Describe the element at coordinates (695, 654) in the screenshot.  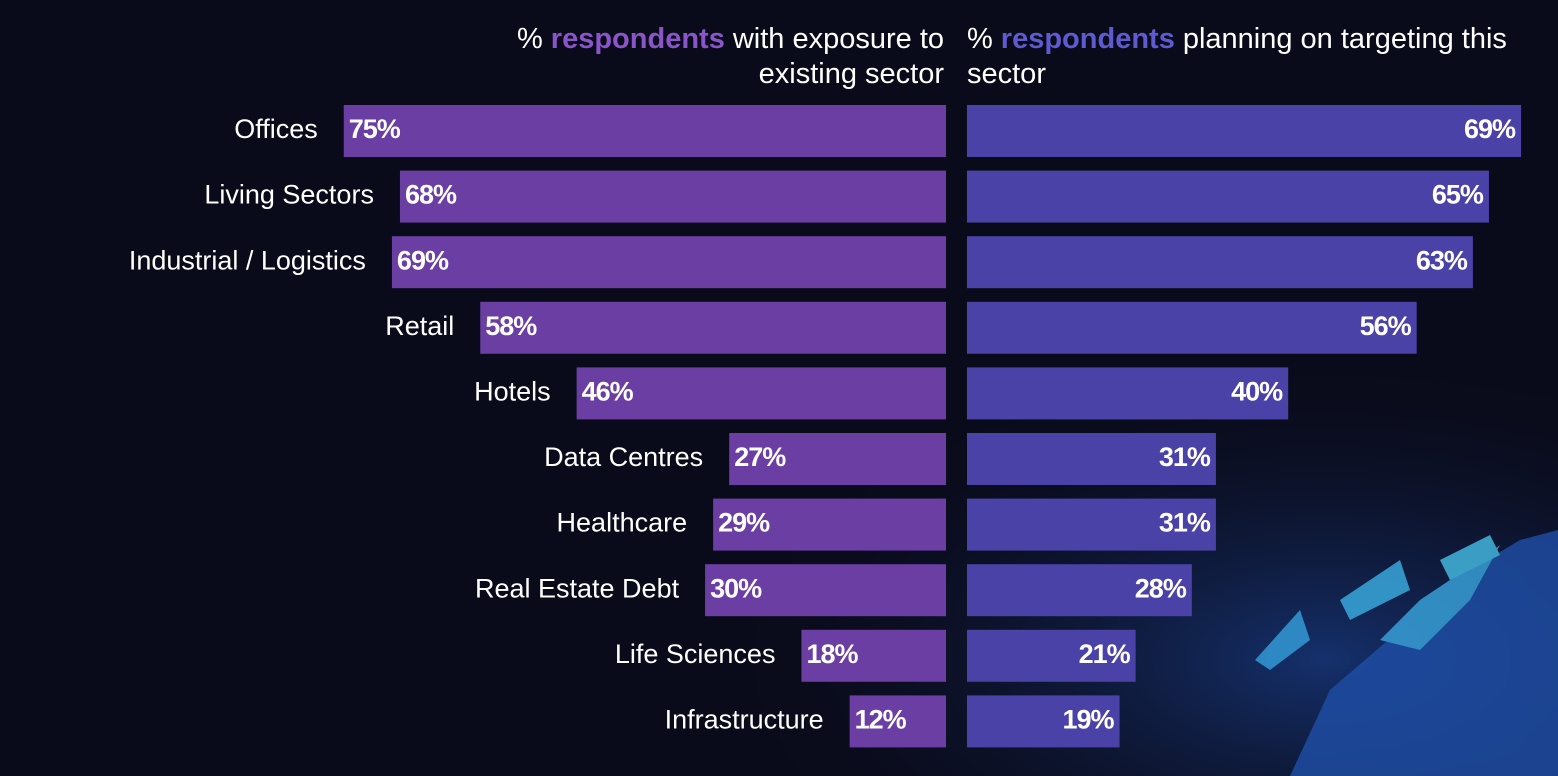
I see `category-label: Life Sciences` at that location.